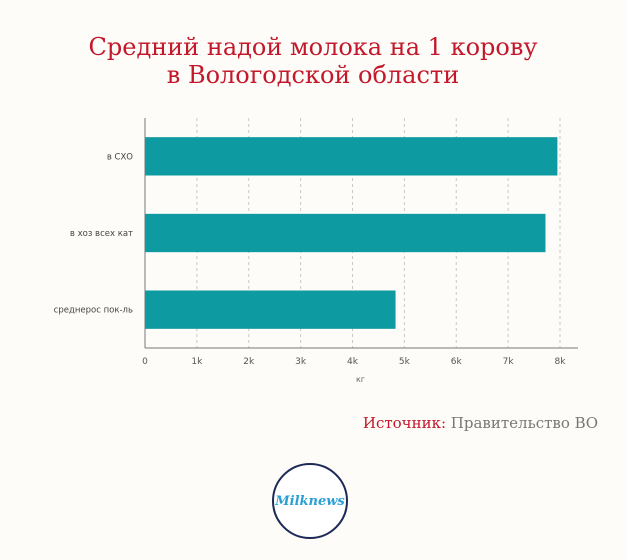 Image resolution: width=626 pixels, height=560 pixels. I want to click on category-labels: в СХО в хоз всех кат среднерос пок-ль, so click(94, 233).